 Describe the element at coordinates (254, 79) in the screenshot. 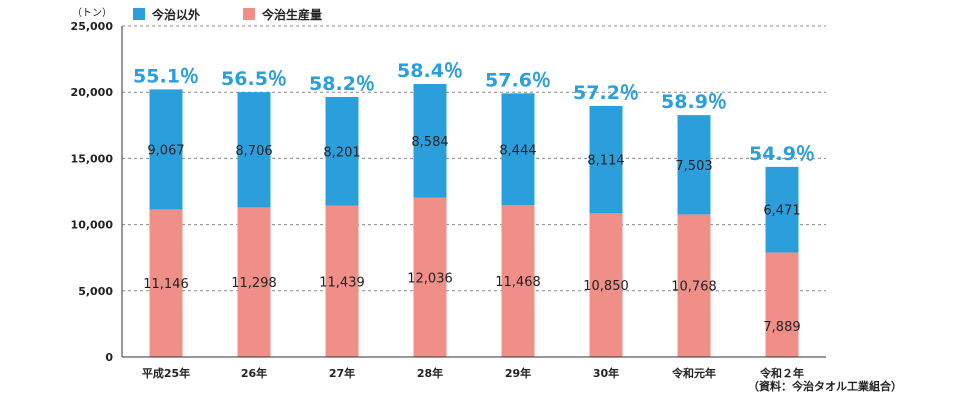

I see `share-label: 56.5％` at that location.